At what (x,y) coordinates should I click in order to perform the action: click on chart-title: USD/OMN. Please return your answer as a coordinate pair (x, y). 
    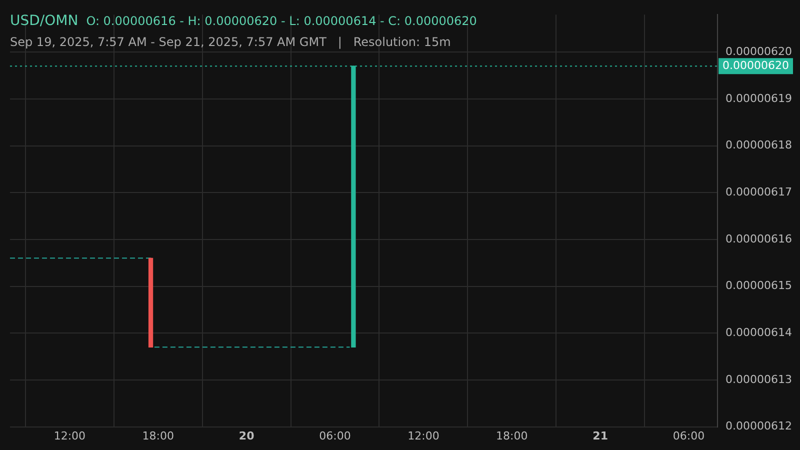
    Looking at the image, I should click on (44, 21).